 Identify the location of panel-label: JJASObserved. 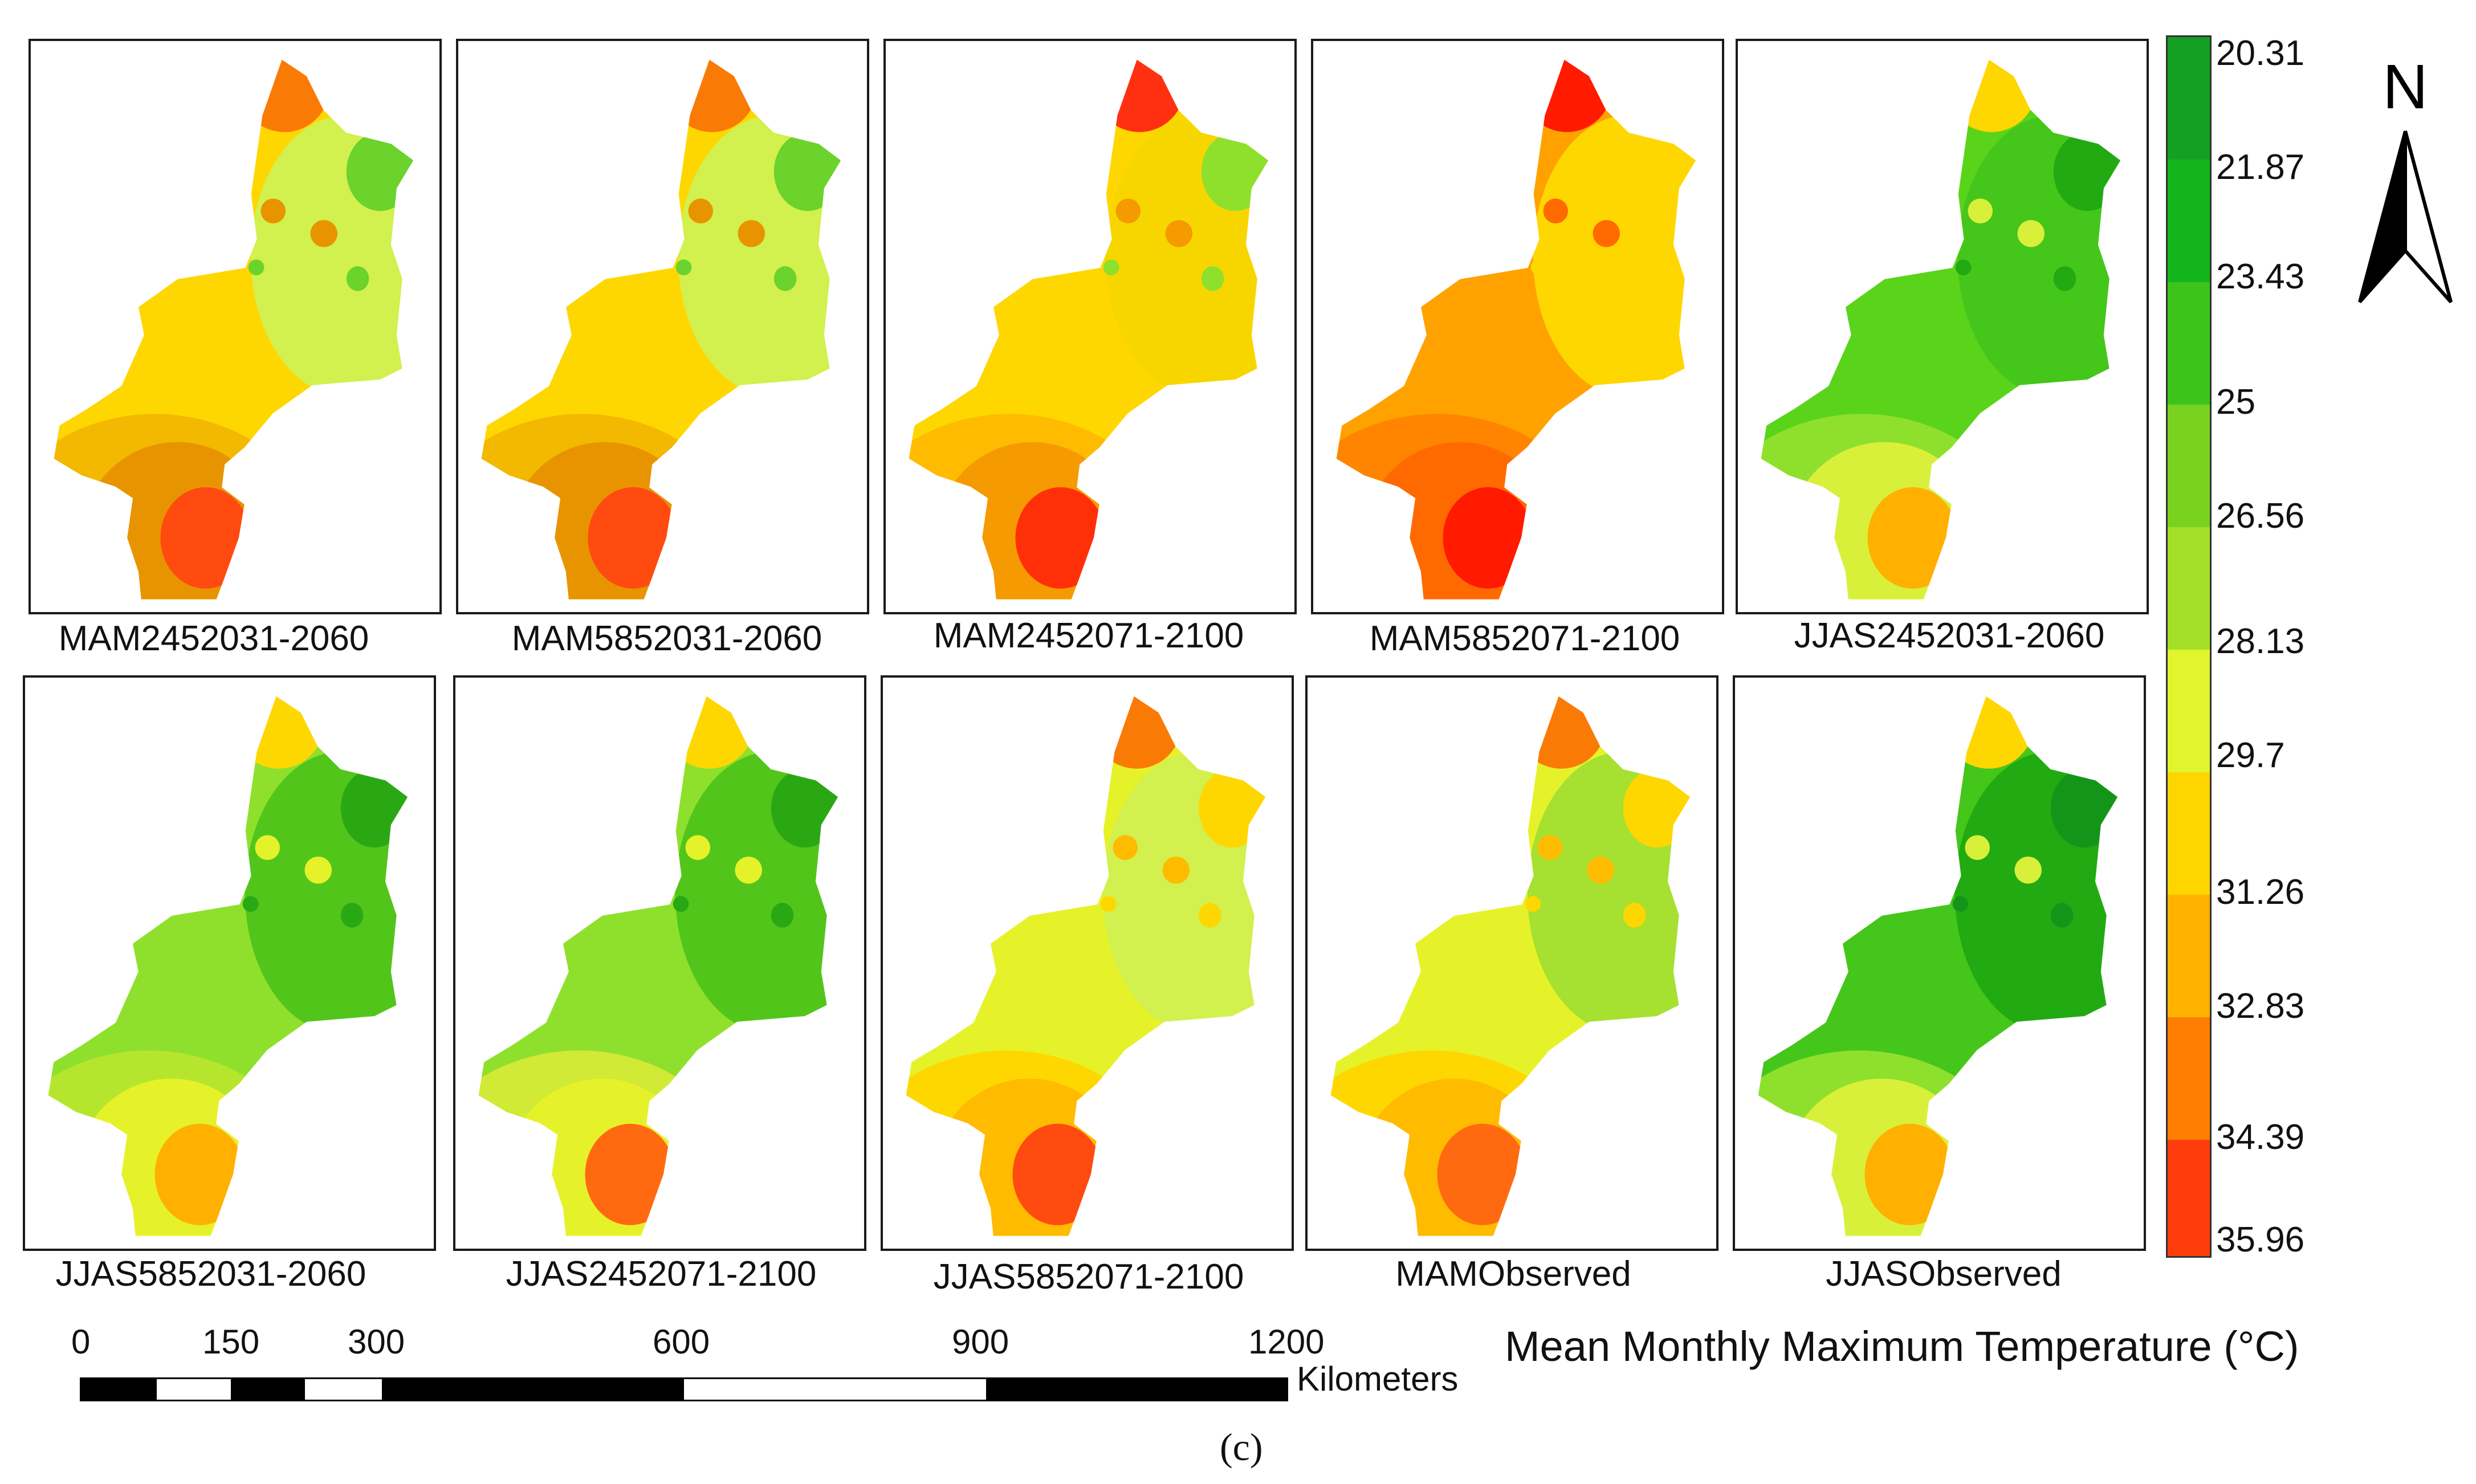
(1944, 1274).